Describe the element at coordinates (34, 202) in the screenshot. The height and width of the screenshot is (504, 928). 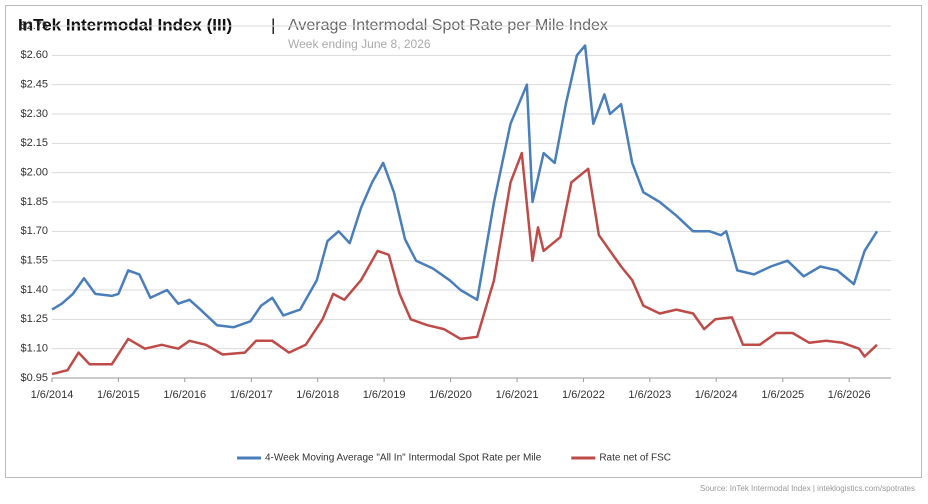
I see `y-tick-label: $1.85` at that location.